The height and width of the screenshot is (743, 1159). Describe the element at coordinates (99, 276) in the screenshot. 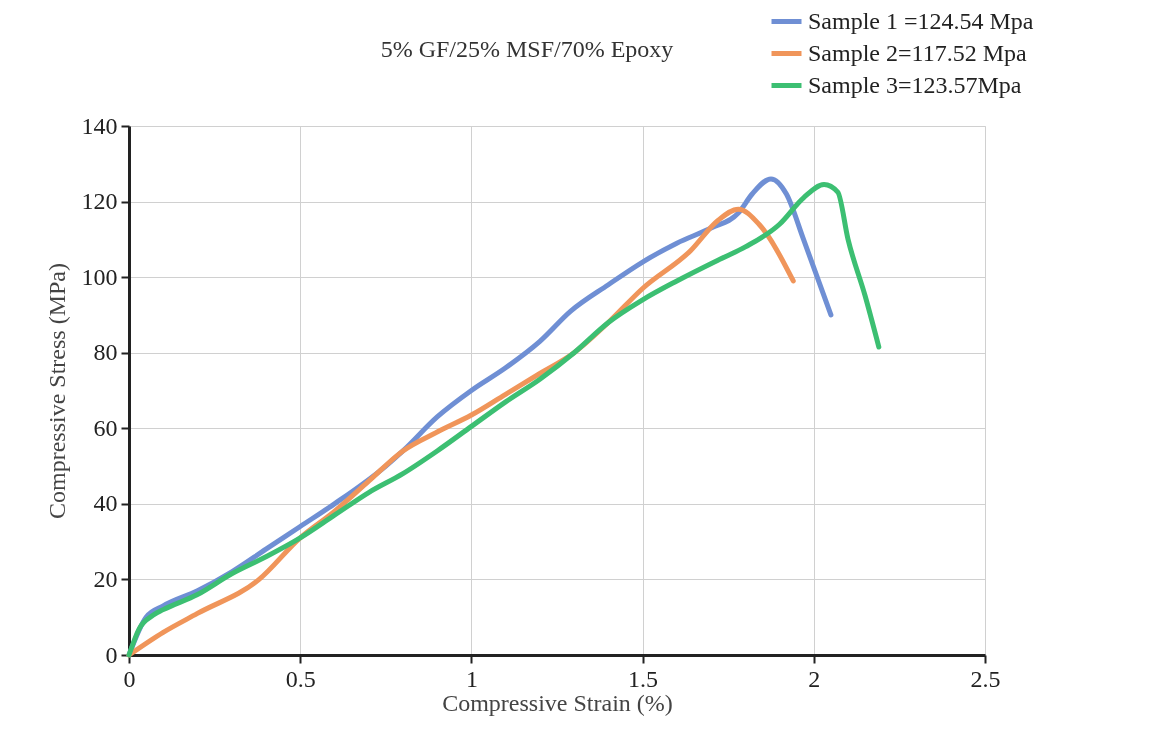

I see `y-tick-label: 100` at that location.